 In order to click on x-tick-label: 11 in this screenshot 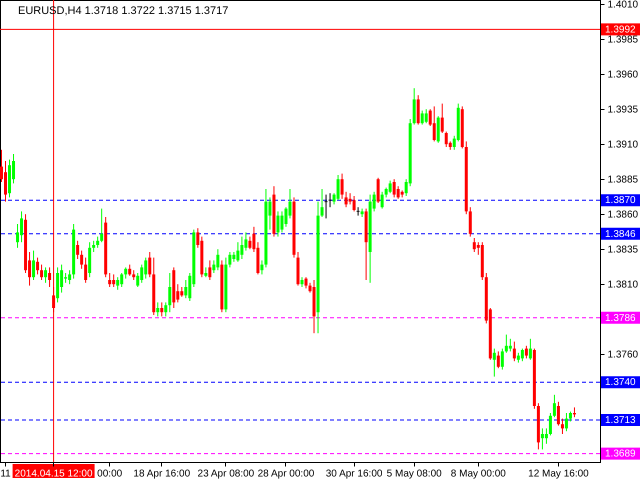, I will do `click(6, 474)`.